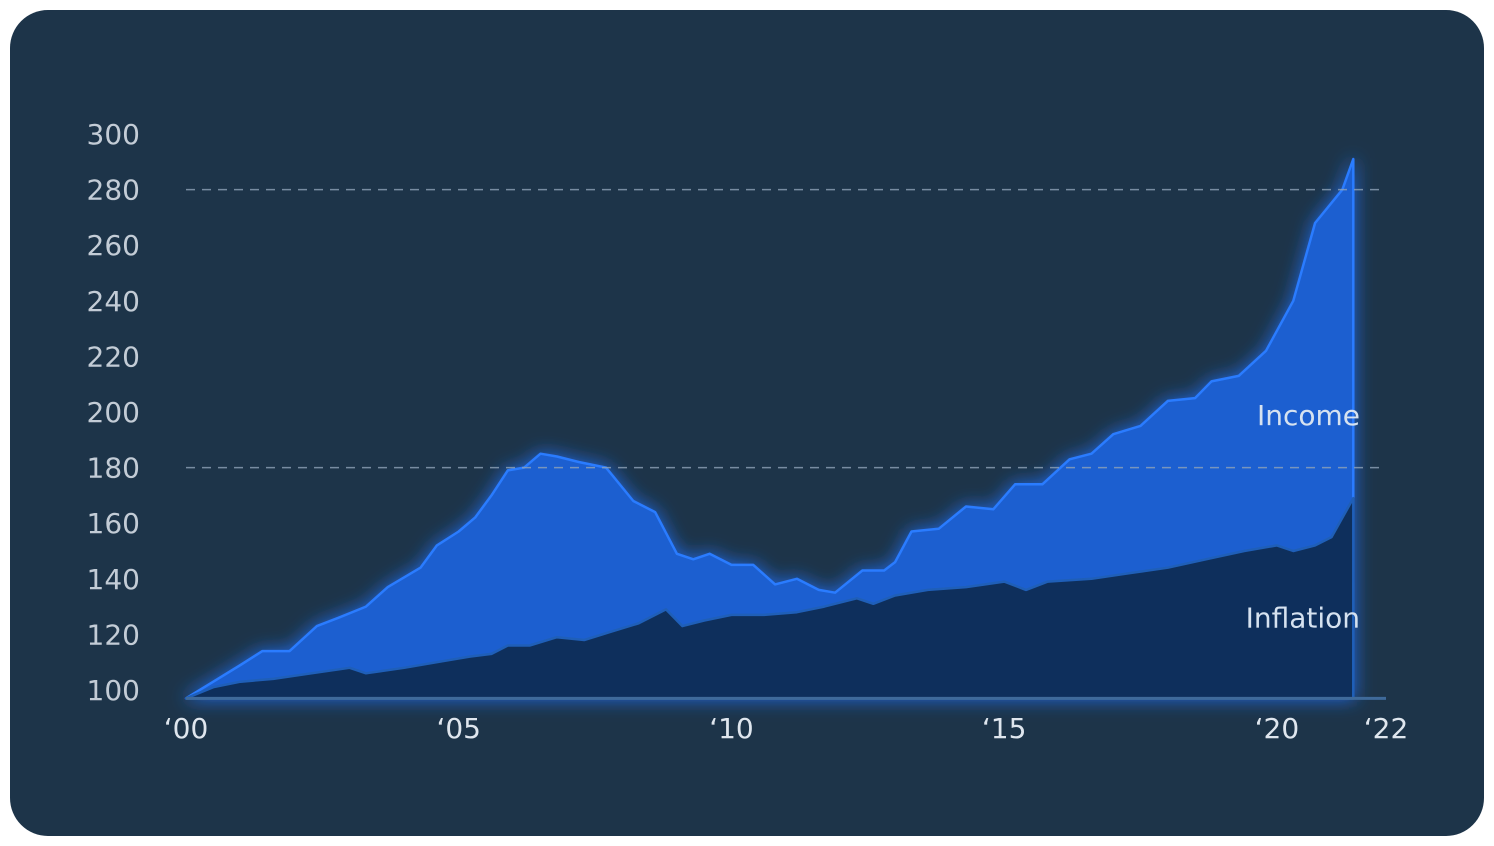  What do you see at coordinates (786, 728) in the screenshot?
I see `x-axis: ‘00 ‘05 ‘10 ‘15 ‘20 ‘22` at bounding box center [786, 728].